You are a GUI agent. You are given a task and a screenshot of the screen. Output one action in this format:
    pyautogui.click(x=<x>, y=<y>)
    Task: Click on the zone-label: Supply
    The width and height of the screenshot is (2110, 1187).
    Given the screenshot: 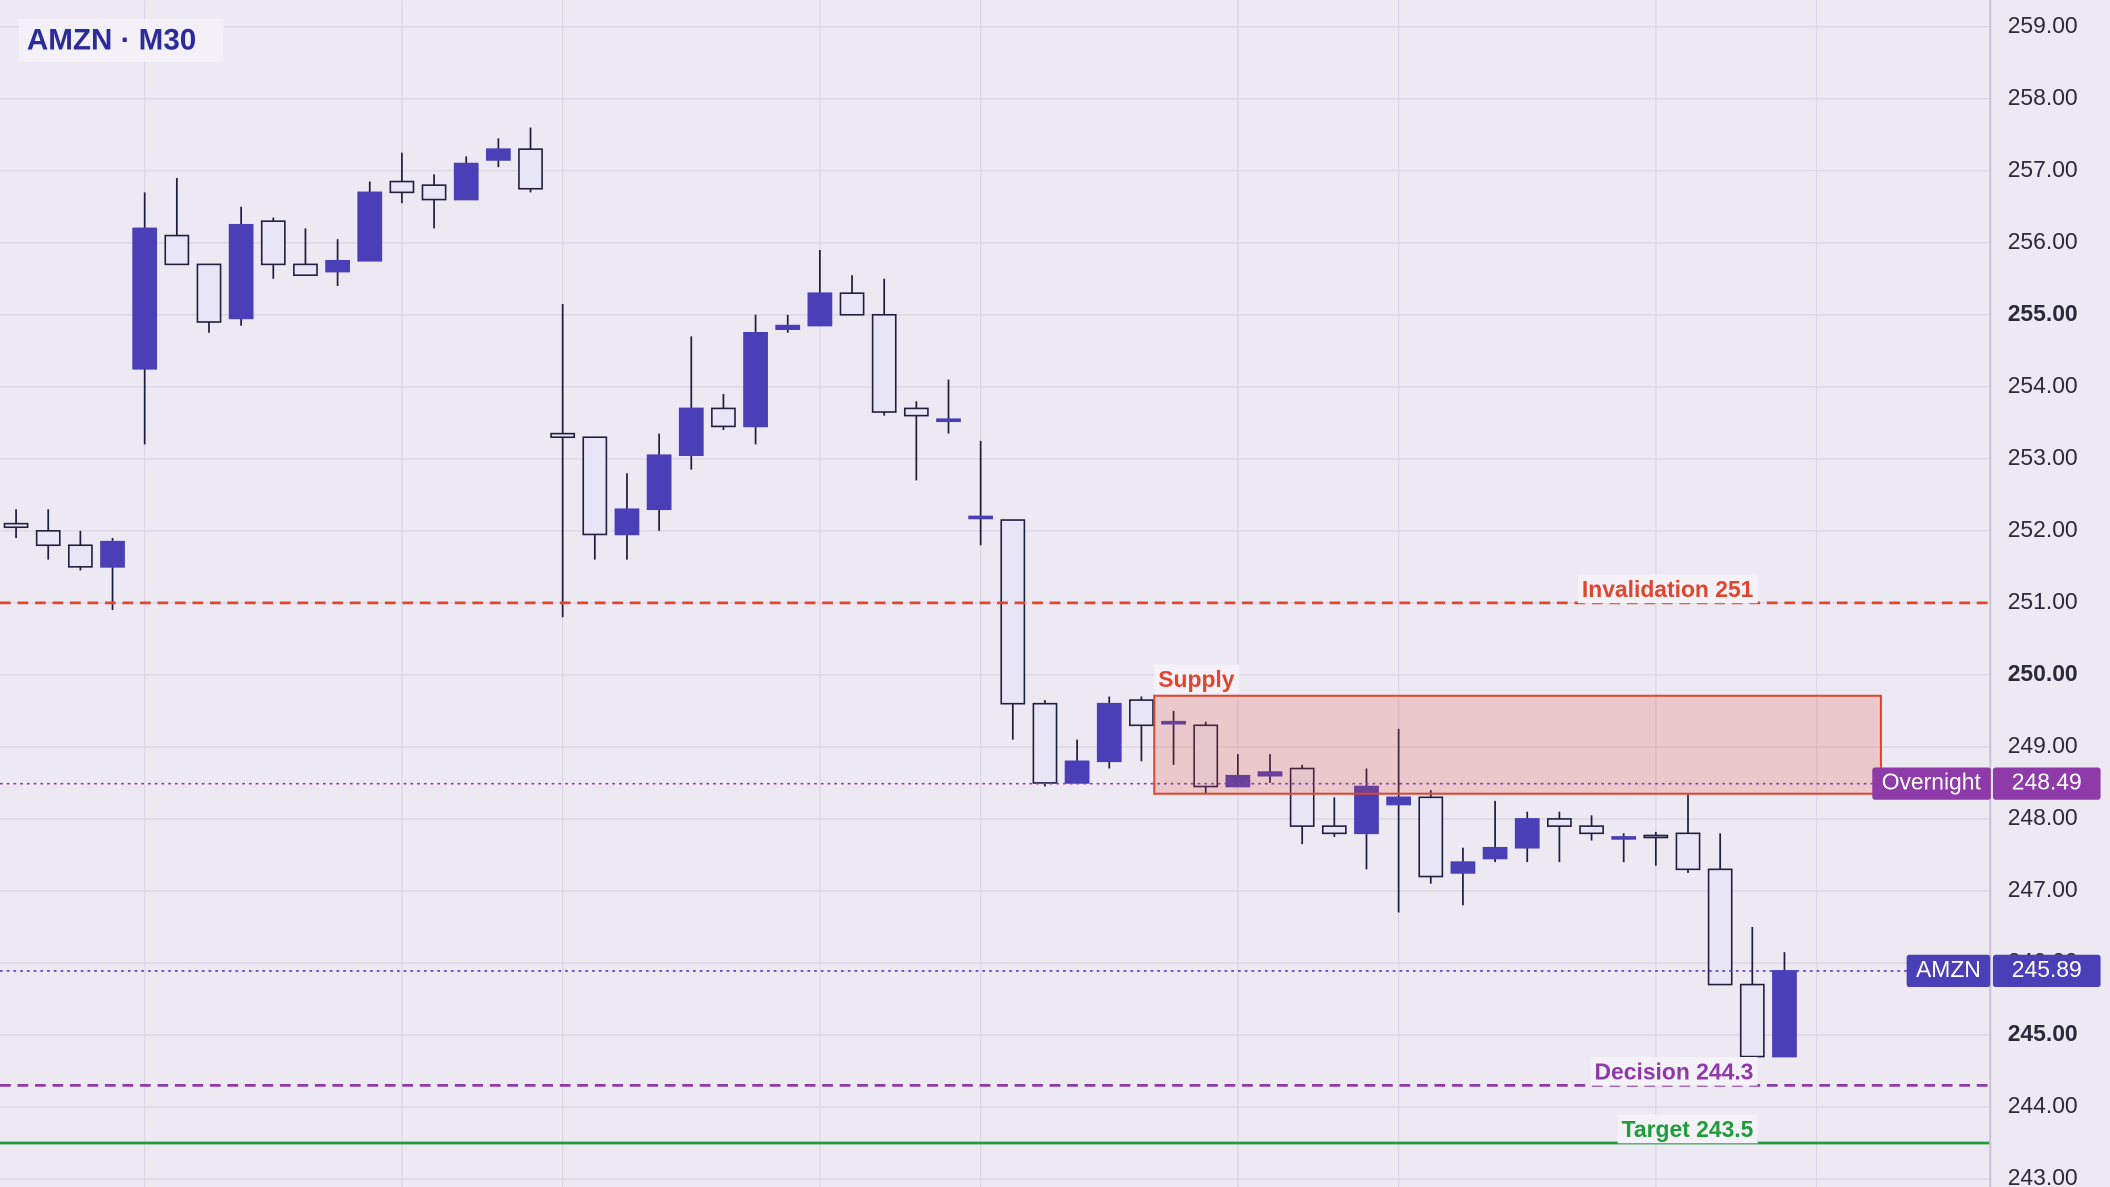 What is the action you would take?
    pyautogui.click(x=1196, y=679)
    